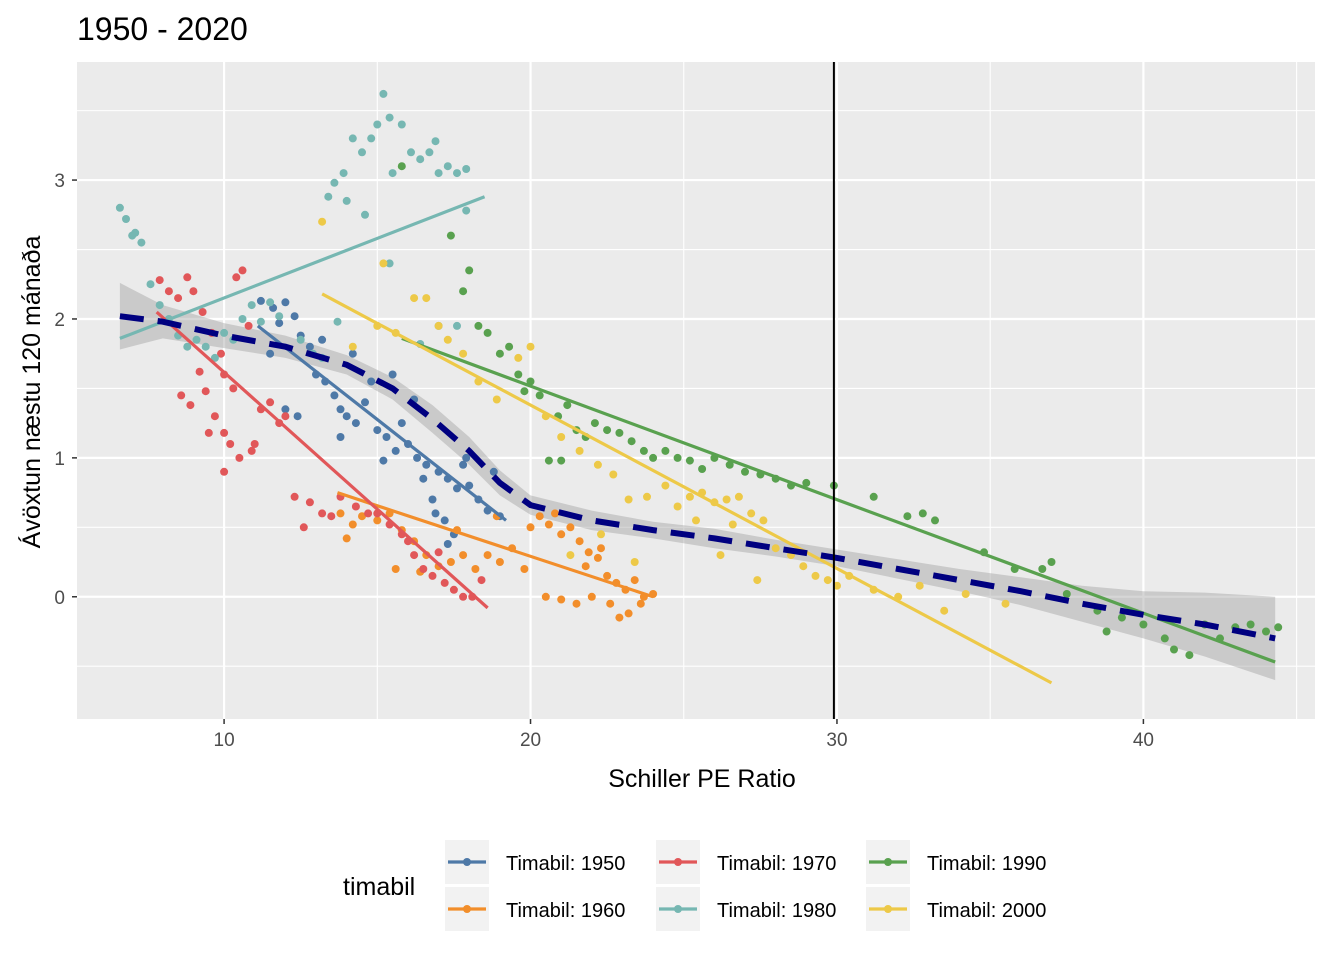  What do you see at coordinates (59, 320) in the screenshot?
I see `y-tick-label: 2` at bounding box center [59, 320].